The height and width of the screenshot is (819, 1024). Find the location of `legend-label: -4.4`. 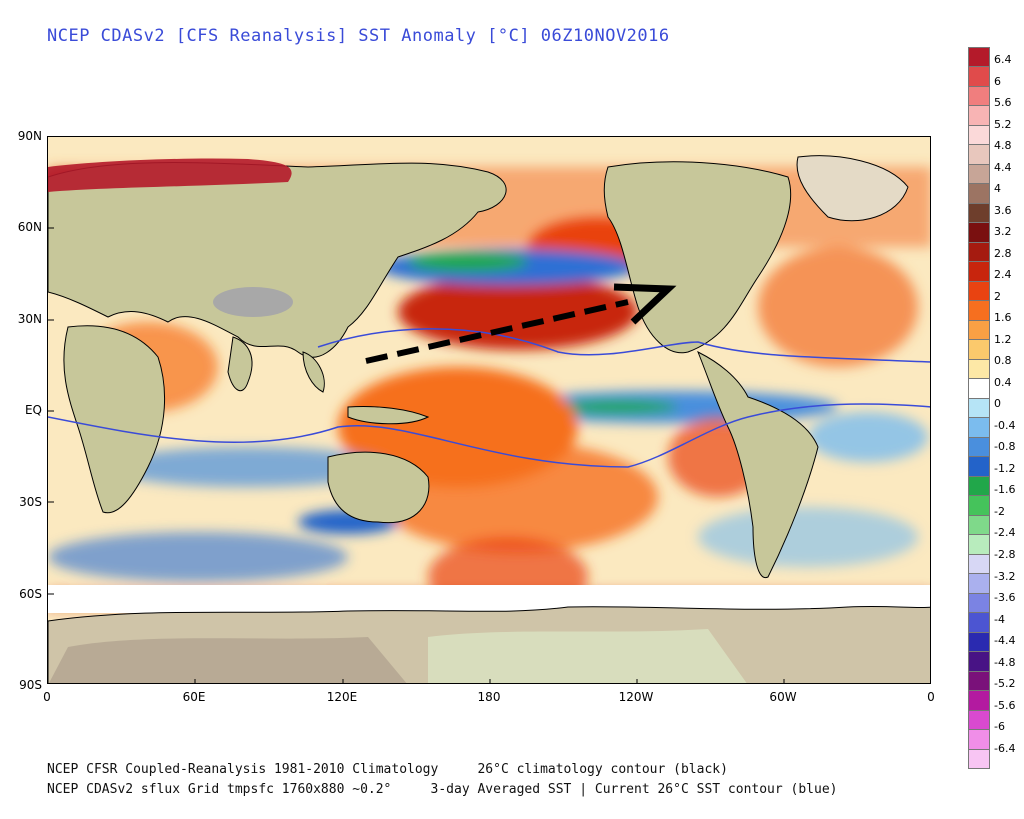

legend-label: -4.4 is located at coordinates (1005, 641).